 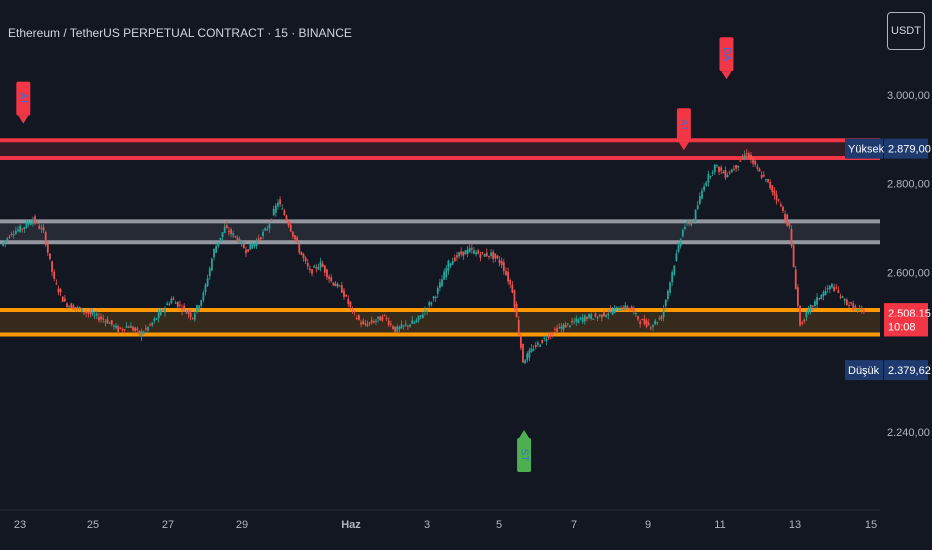 What do you see at coordinates (726, 54) in the screenshot?
I see `signal-marker-label: DA` at bounding box center [726, 54].